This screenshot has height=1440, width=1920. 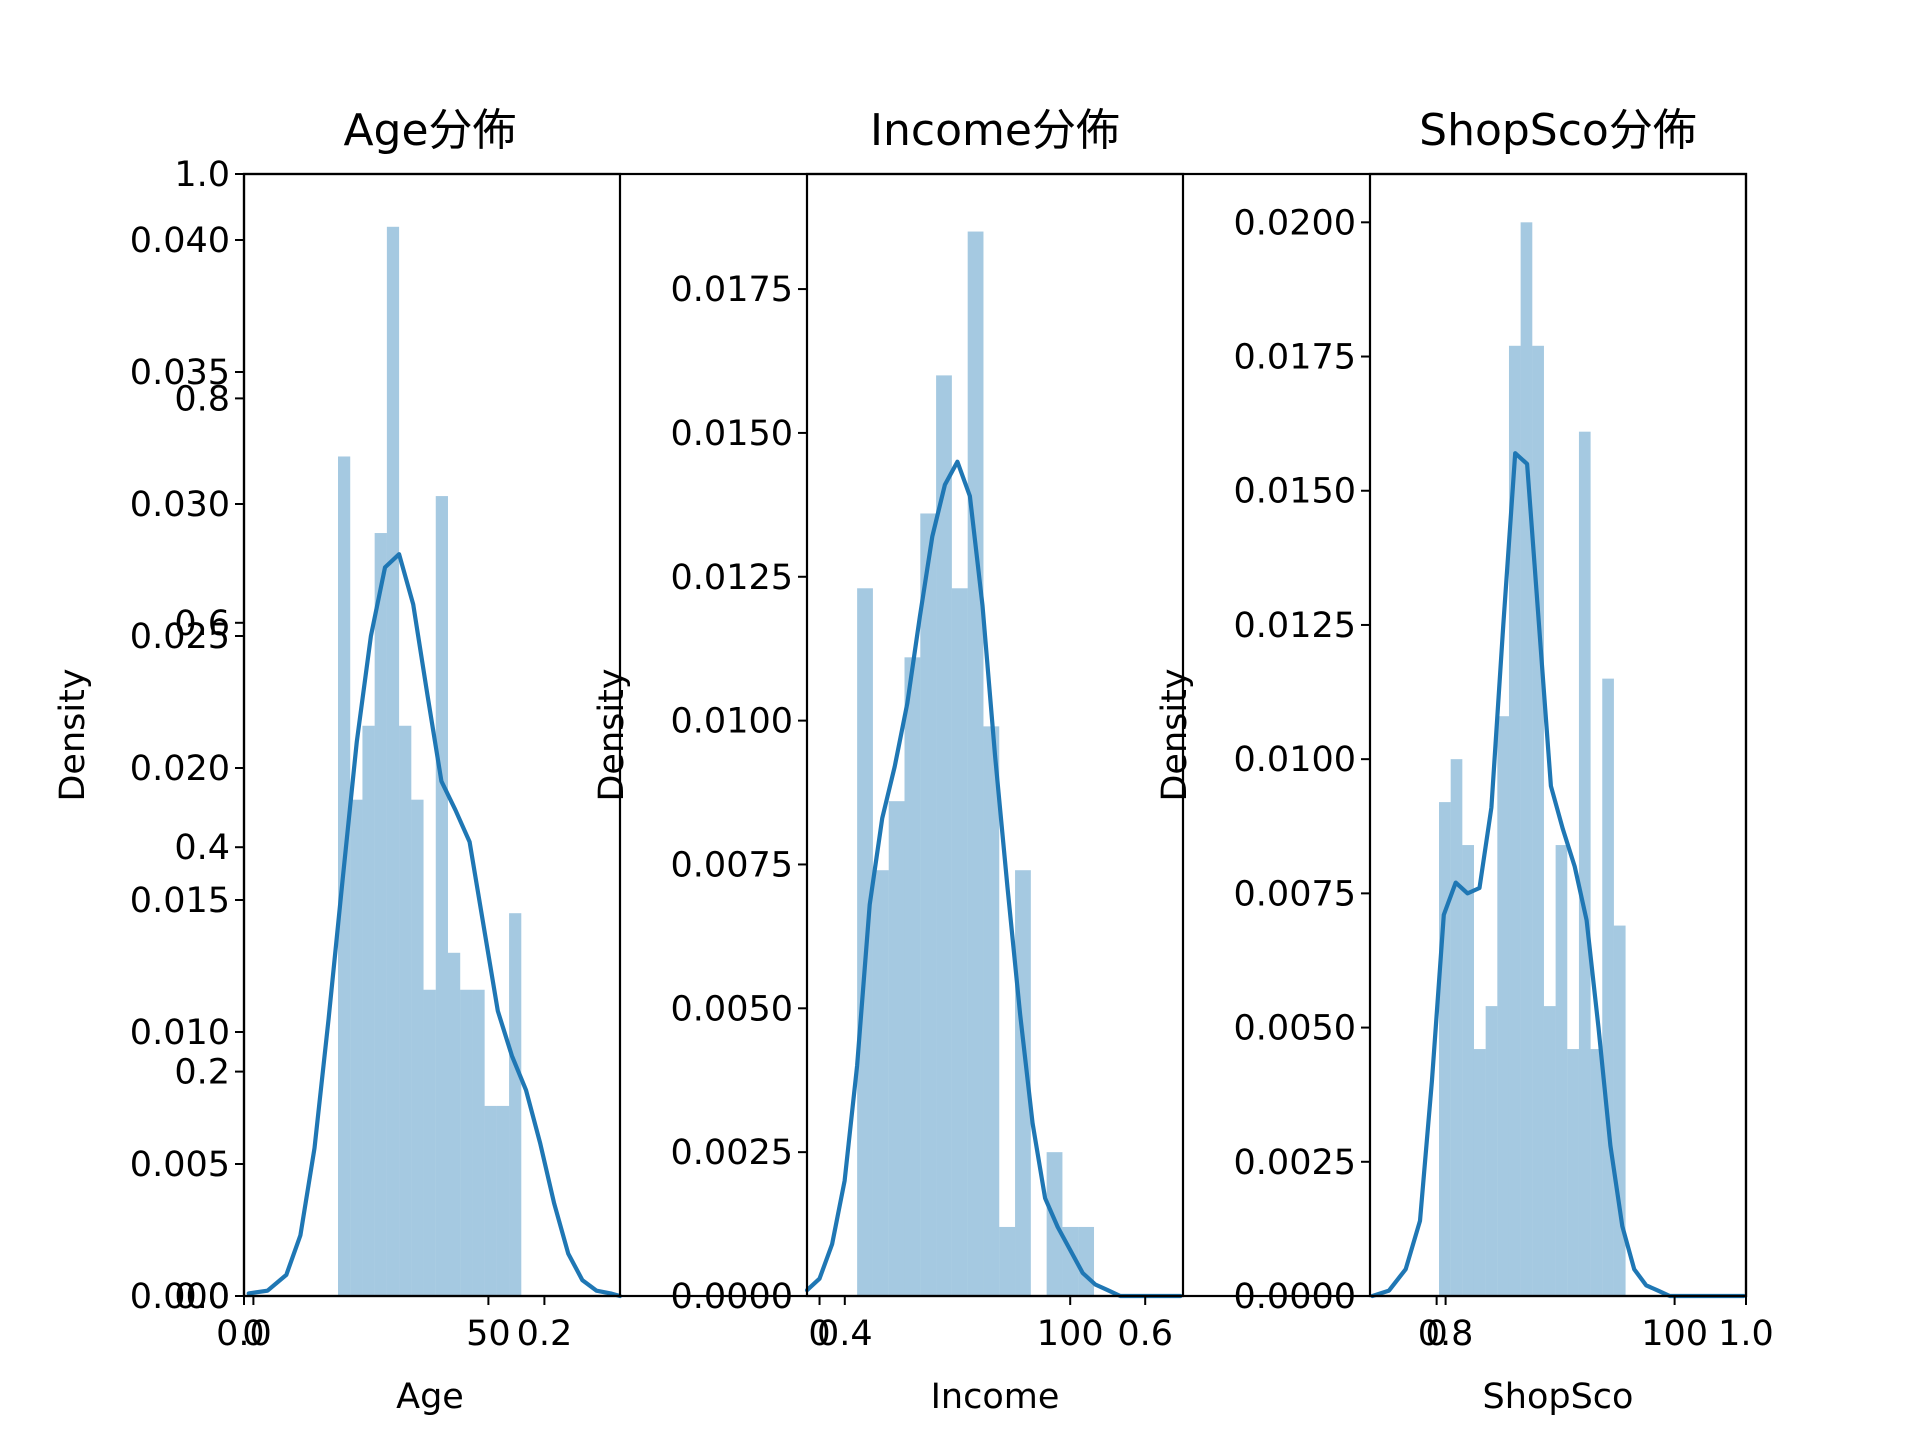 I want to click on age-histogram, so click(x=430, y=761).